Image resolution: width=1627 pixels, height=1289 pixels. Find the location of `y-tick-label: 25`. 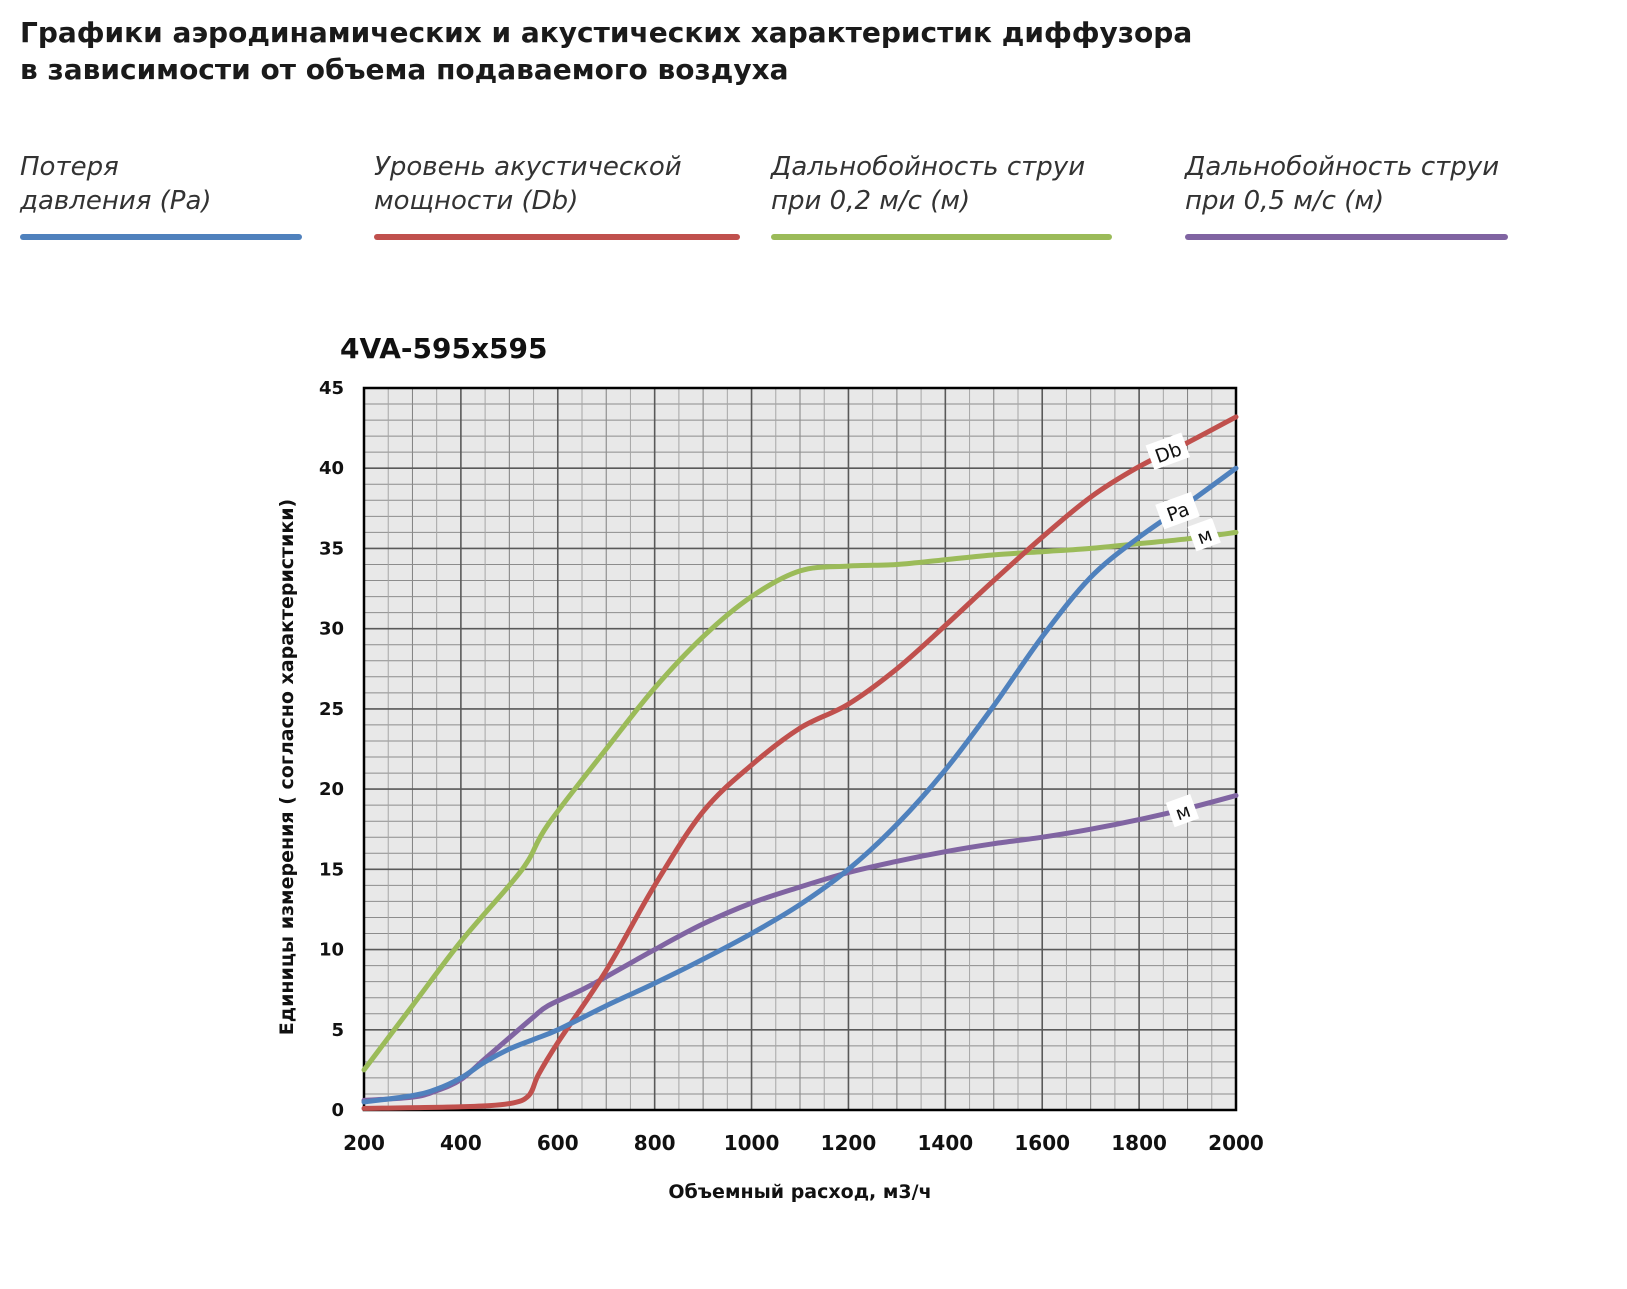

y-tick-label: 25 is located at coordinates (331, 709).